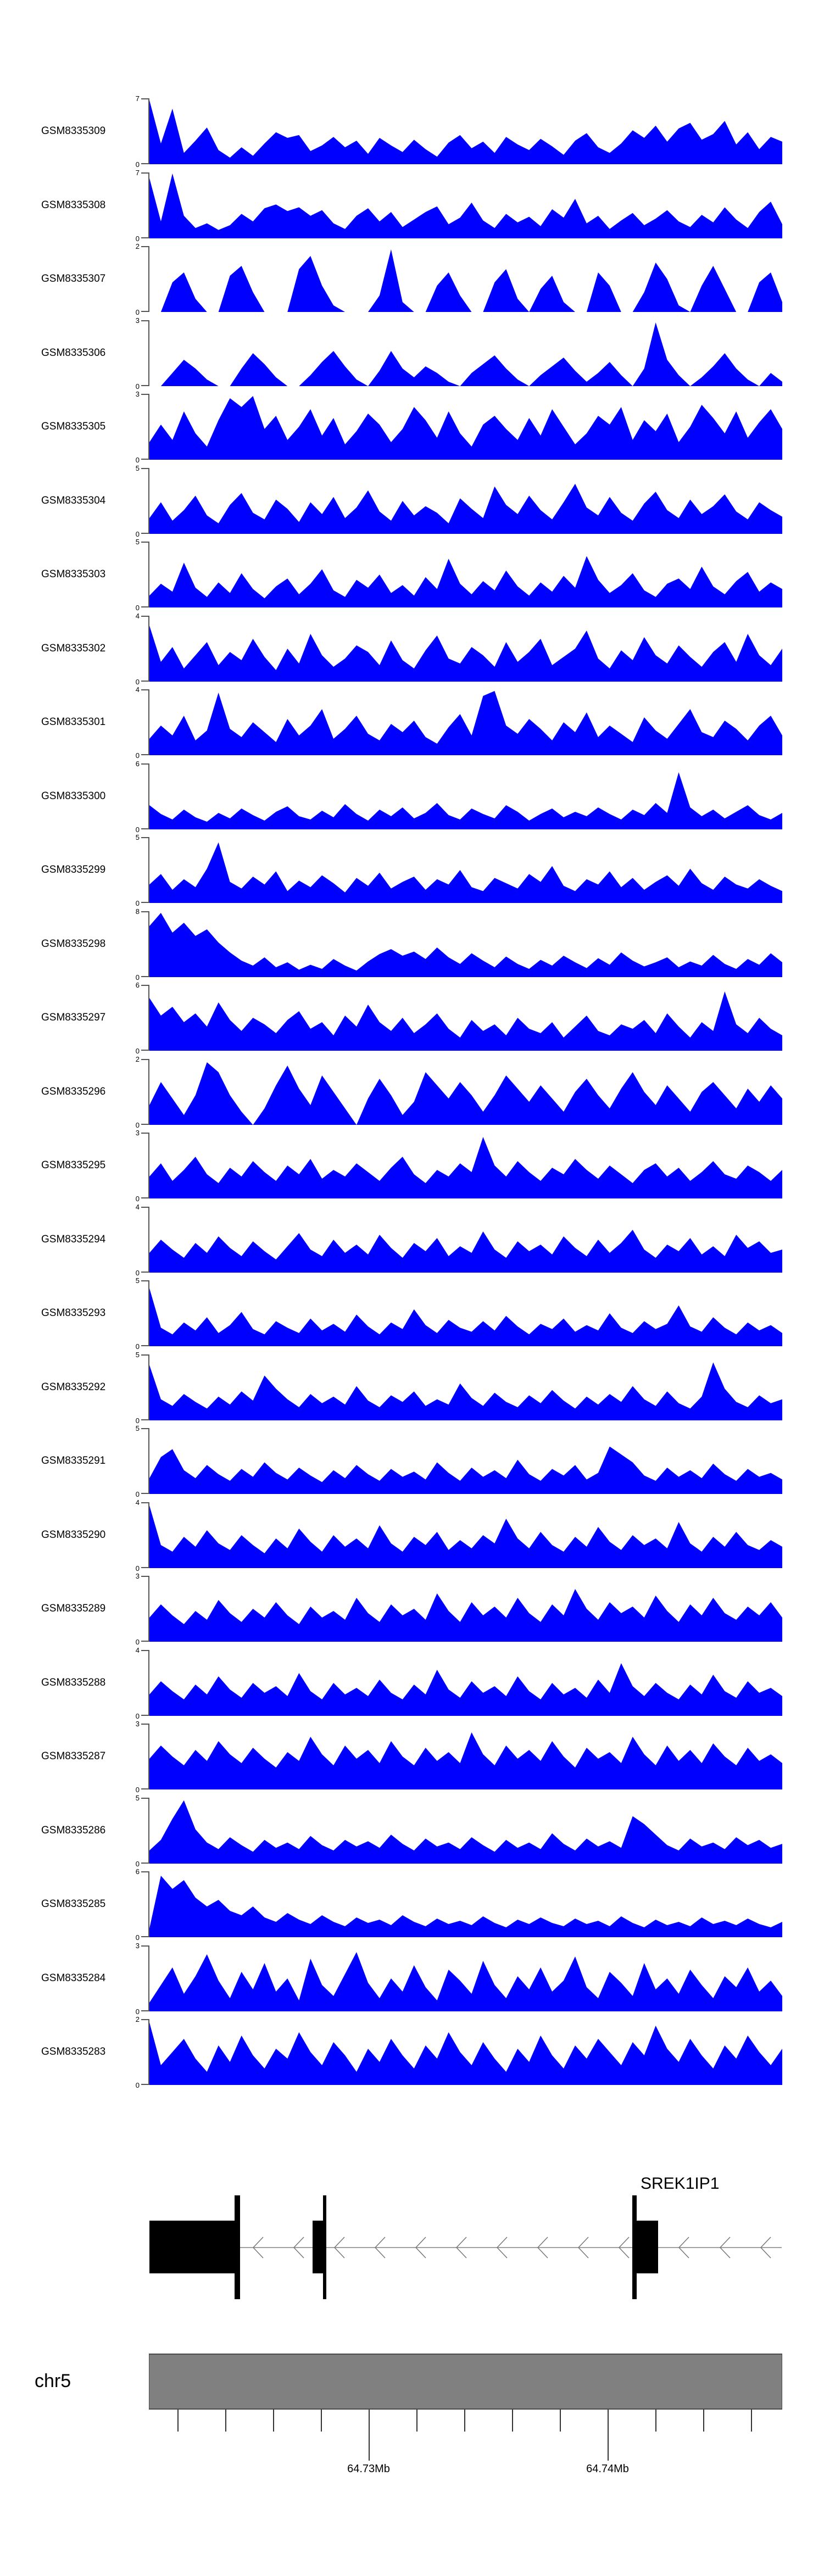  I want to click on coverage-track-row: GSM8335304 5 0, so click(412, 501).